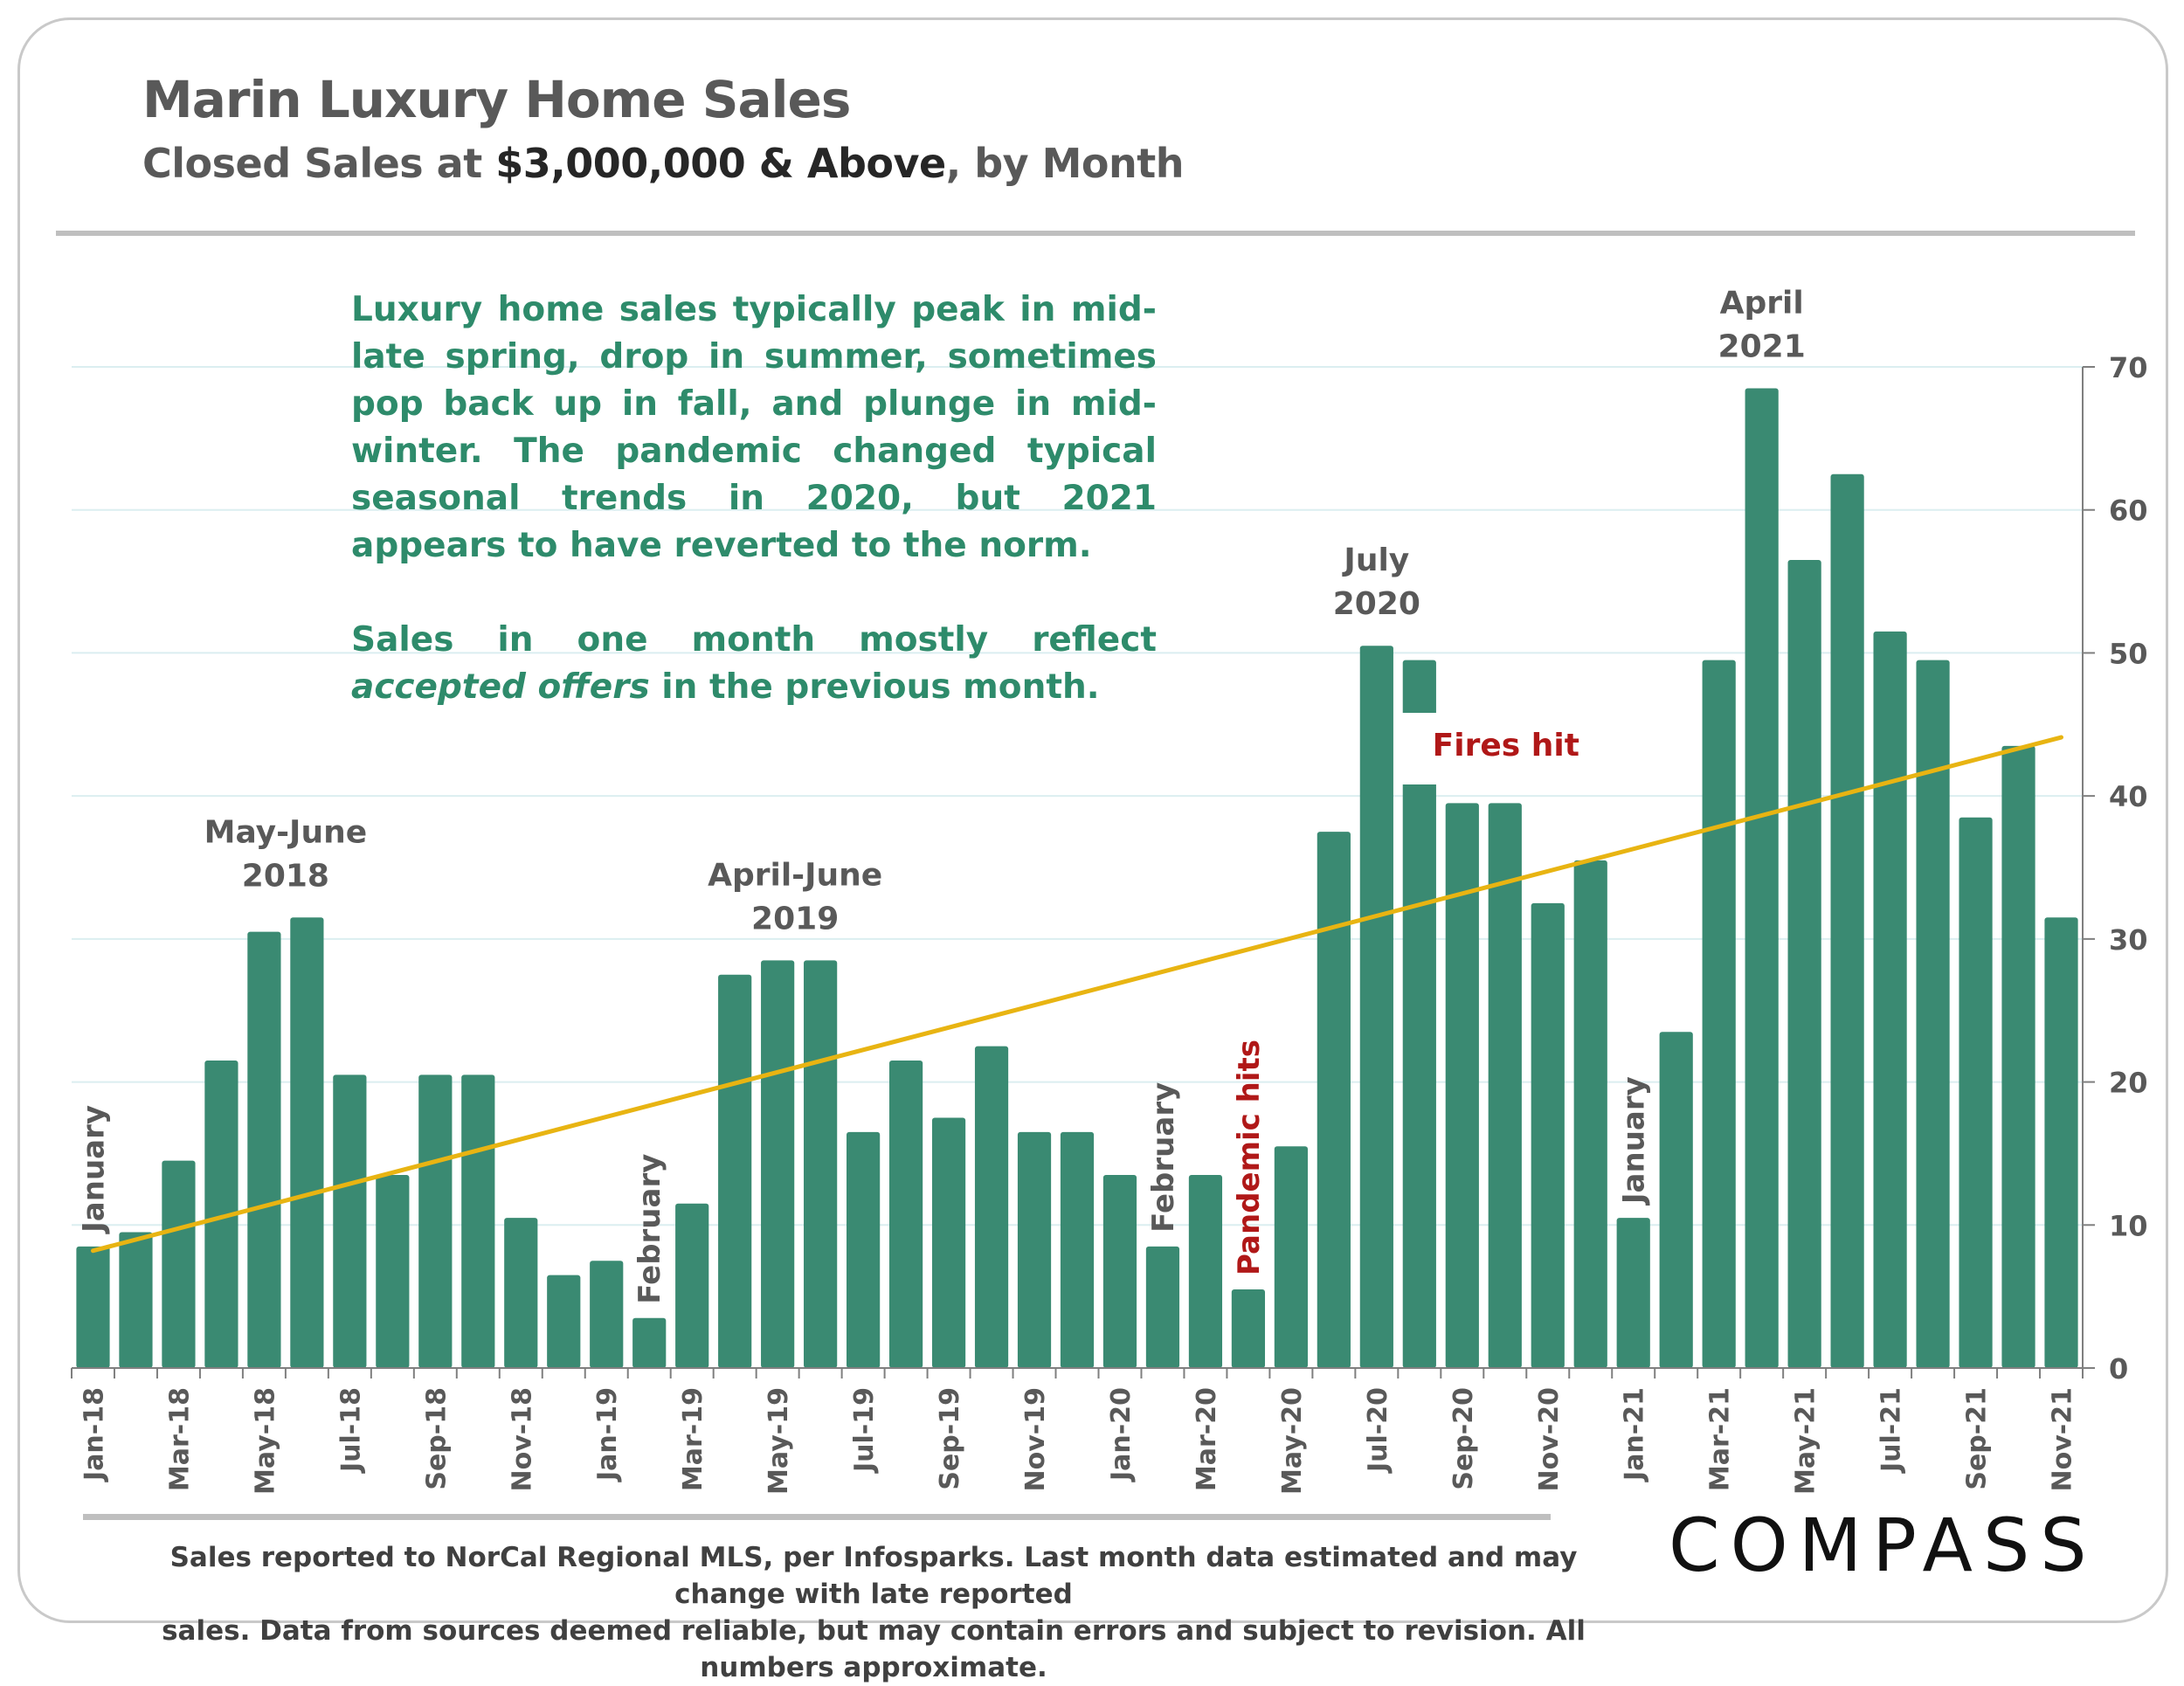 The image size is (2184, 1686). I want to click on vertical-label-january-2021: January, so click(1634, 1141).